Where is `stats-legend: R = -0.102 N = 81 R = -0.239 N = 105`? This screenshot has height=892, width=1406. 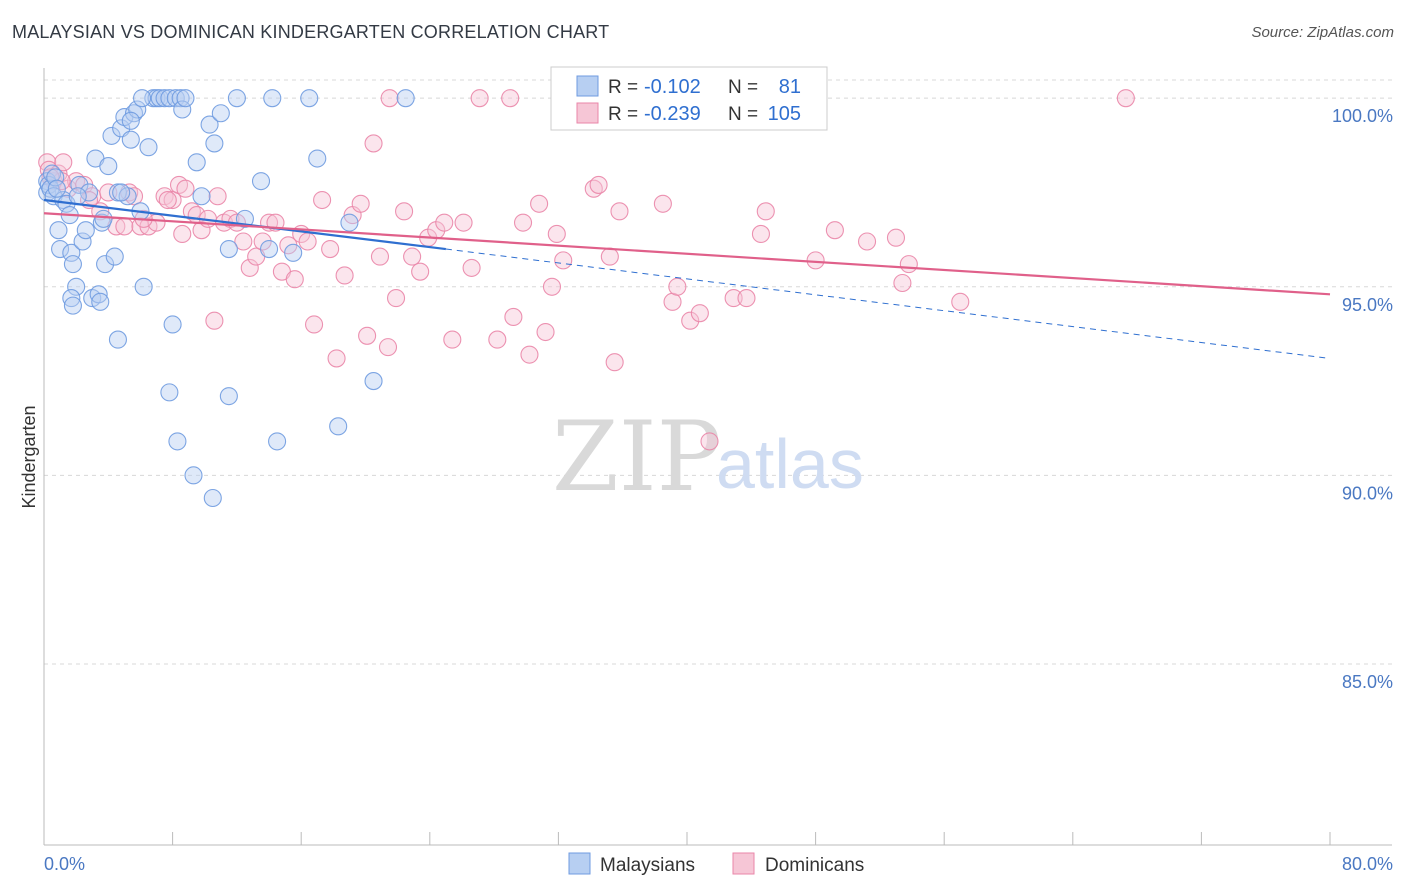 stats-legend: R = -0.102 N = 81 R = -0.239 N = 105 is located at coordinates (689, 98).